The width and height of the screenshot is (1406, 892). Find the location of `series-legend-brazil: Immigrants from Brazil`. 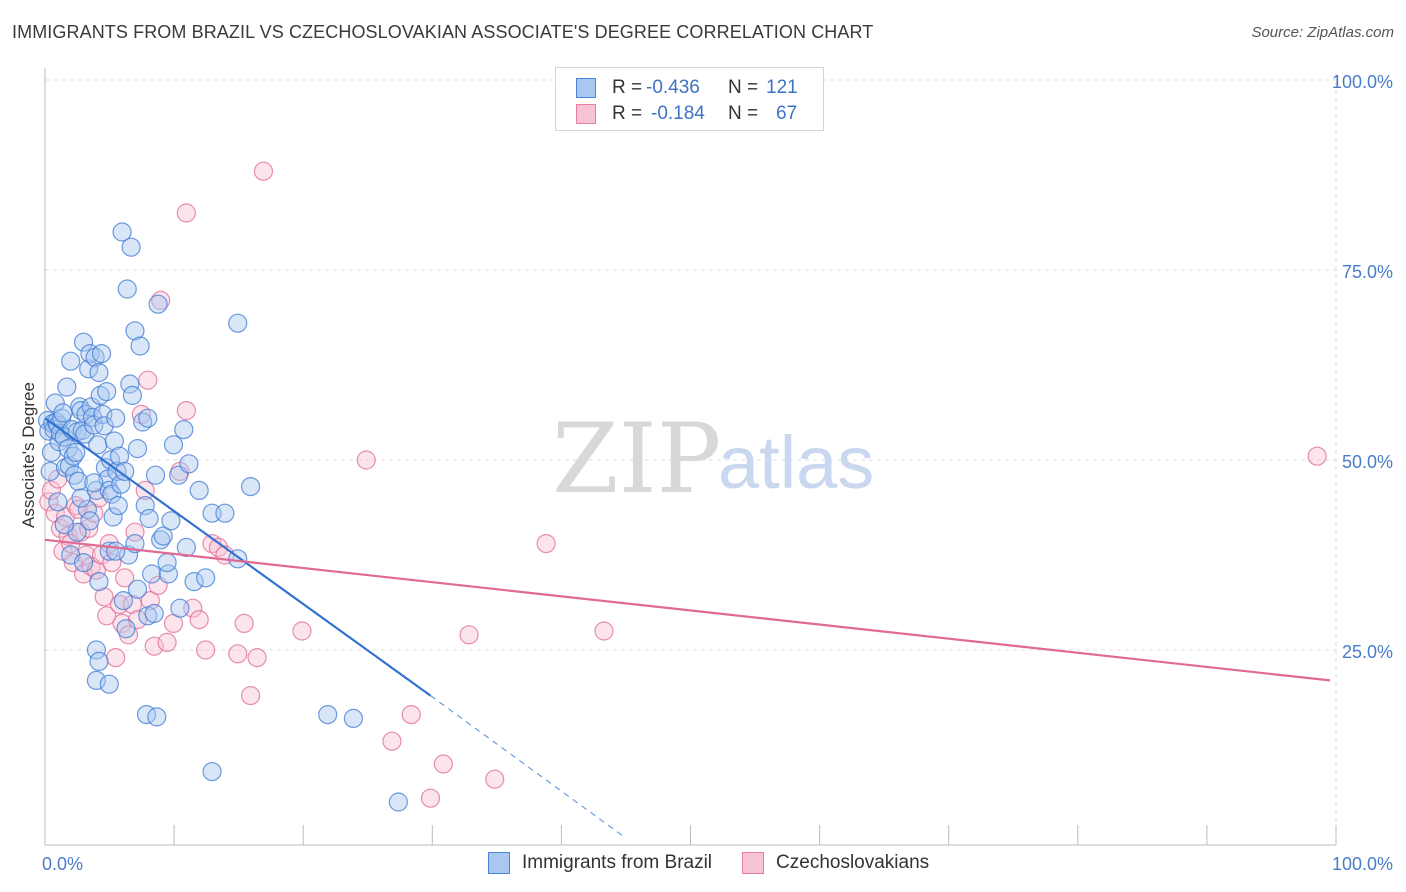

series-legend-brazil: Immigrants from Brazil is located at coordinates (600, 863).